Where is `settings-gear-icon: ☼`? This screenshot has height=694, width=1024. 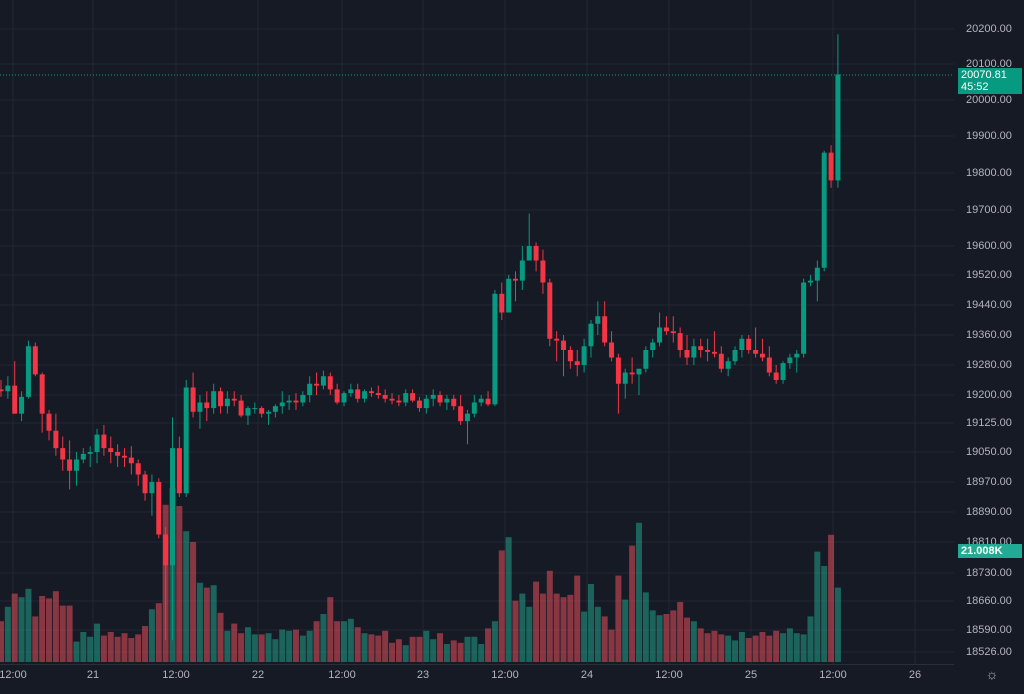 settings-gear-icon: ☼ is located at coordinates (992, 674).